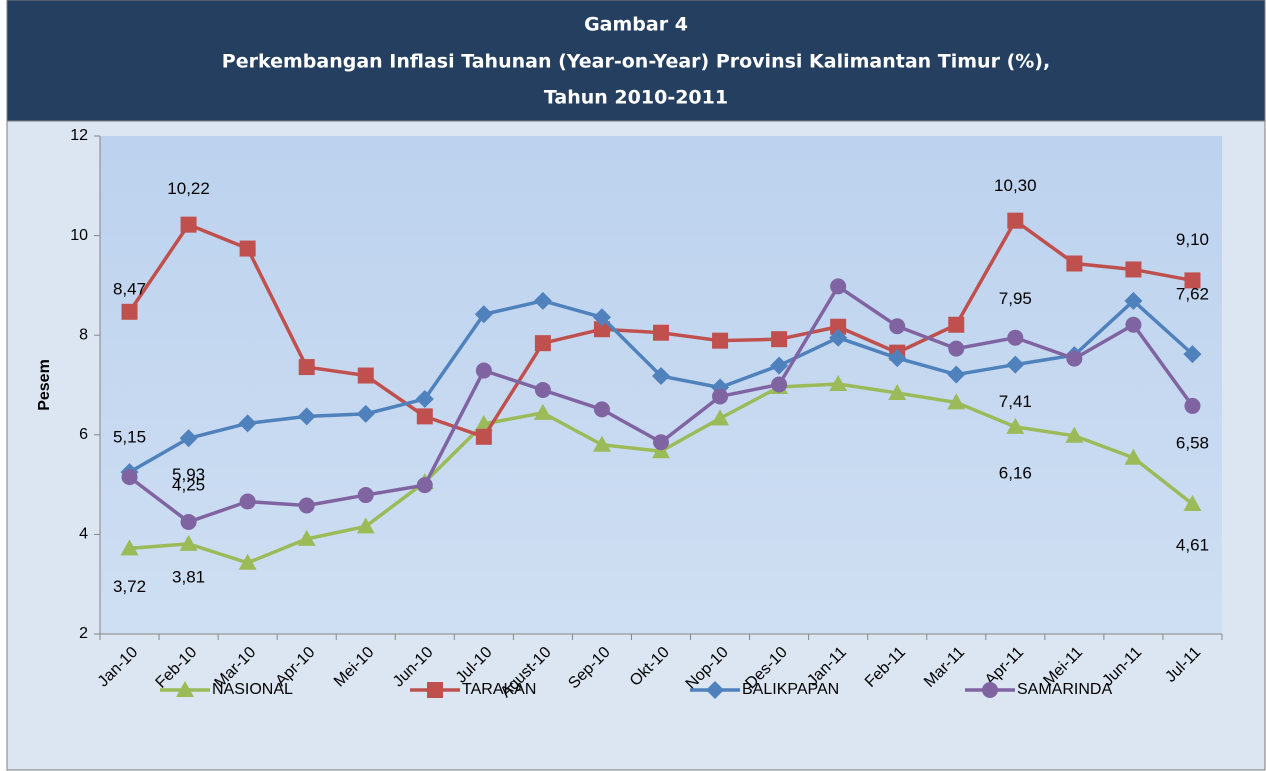 The image size is (1266, 771). Describe the element at coordinates (1015, 401) in the screenshot. I see `data-label: 7,41` at that location.